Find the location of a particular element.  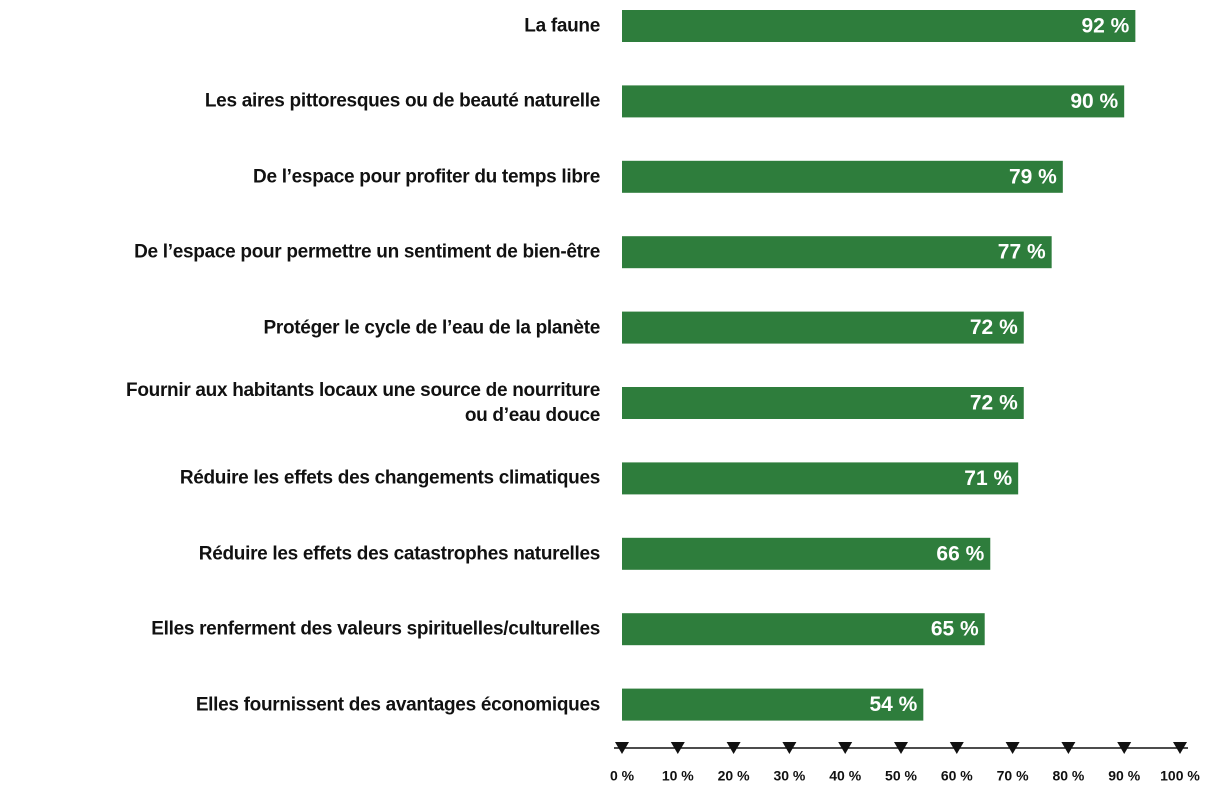

x-tick-label: 70 % is located at coordinates (1013, 776).